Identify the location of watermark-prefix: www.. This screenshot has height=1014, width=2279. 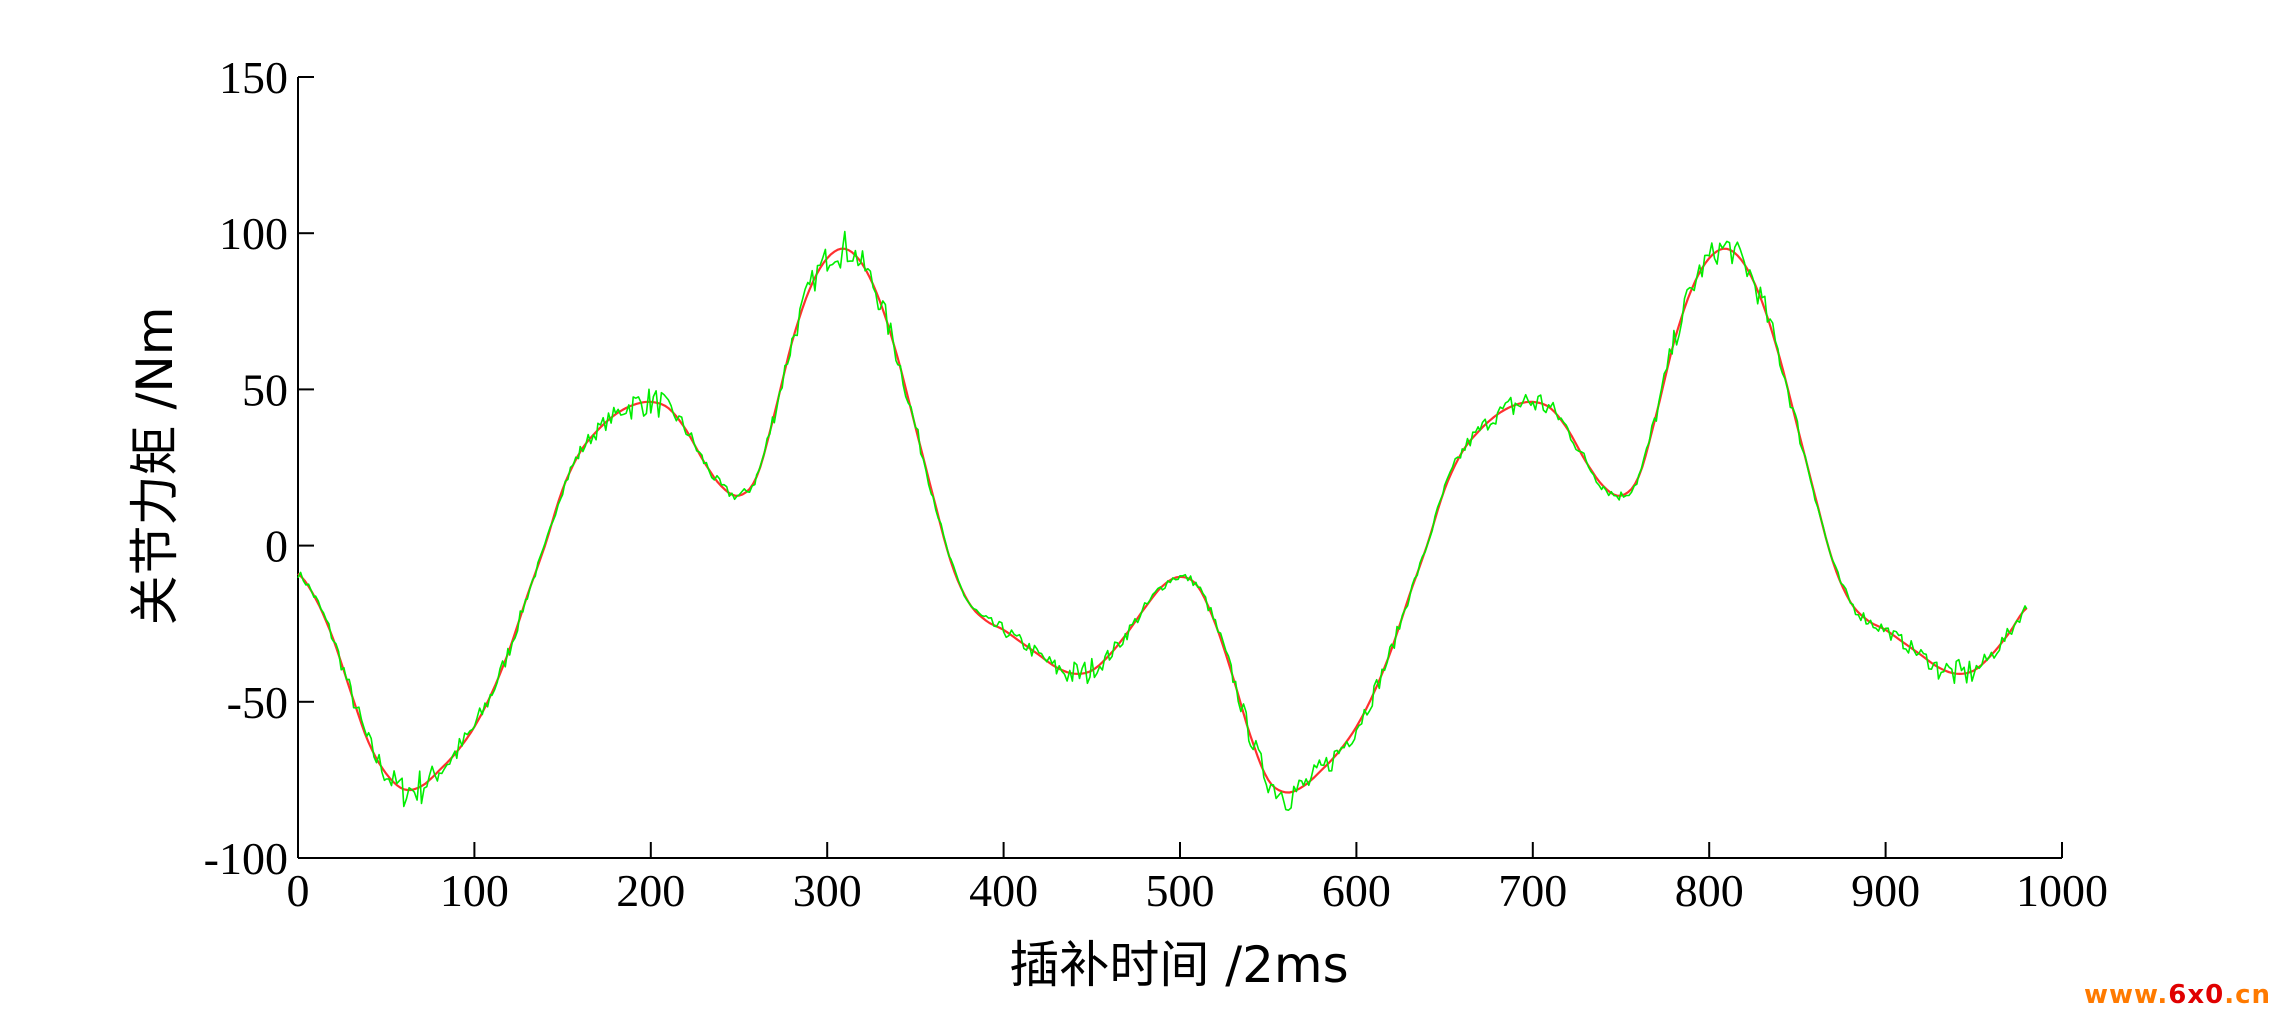
(2126, 995).